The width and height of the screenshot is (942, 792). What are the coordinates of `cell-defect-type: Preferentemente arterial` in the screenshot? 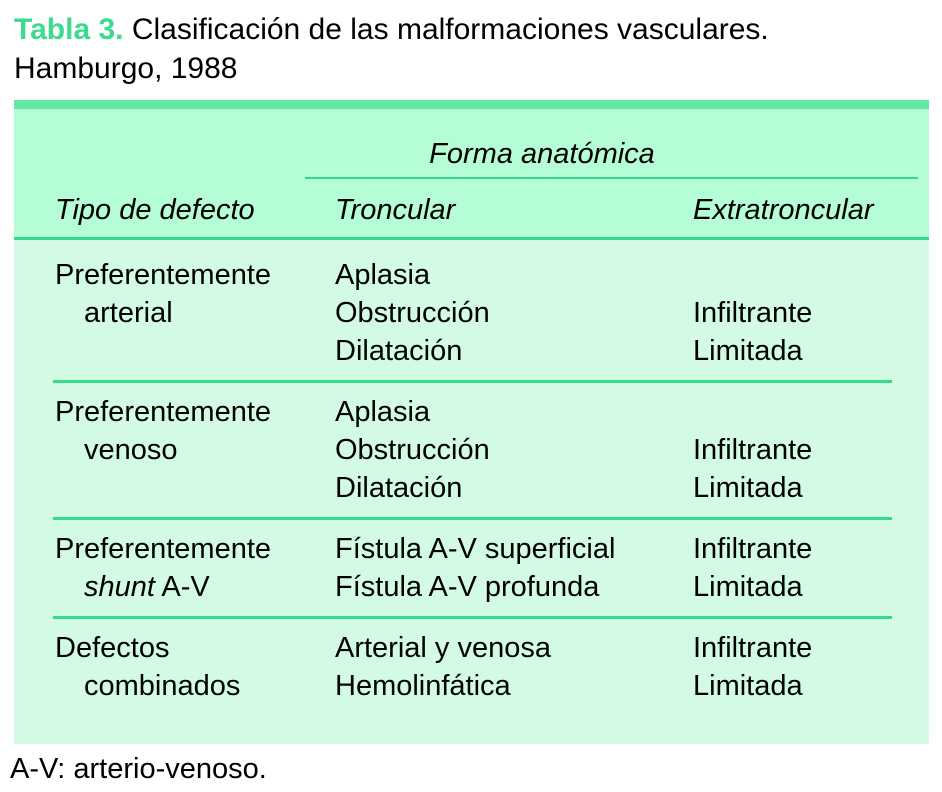 It's located at (174, 313).